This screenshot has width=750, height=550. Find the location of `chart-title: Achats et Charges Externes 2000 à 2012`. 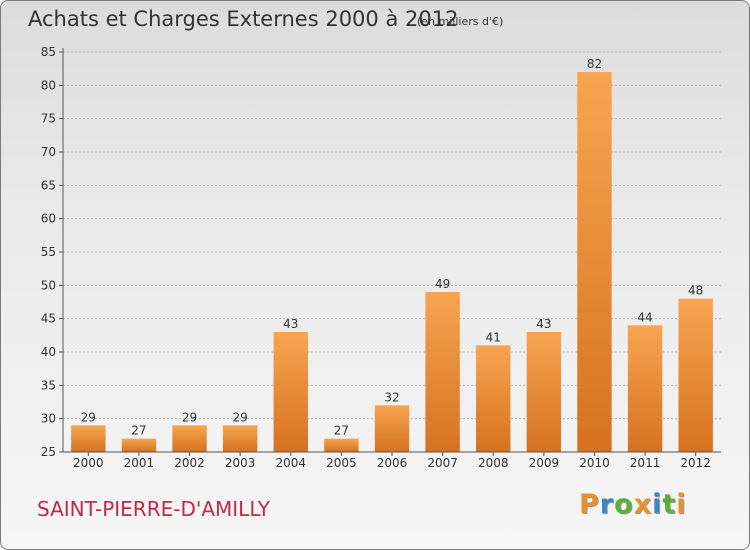

chart-title: Achats et Charges Externes 2000 à 2012 is located at coordinates (243, 19).